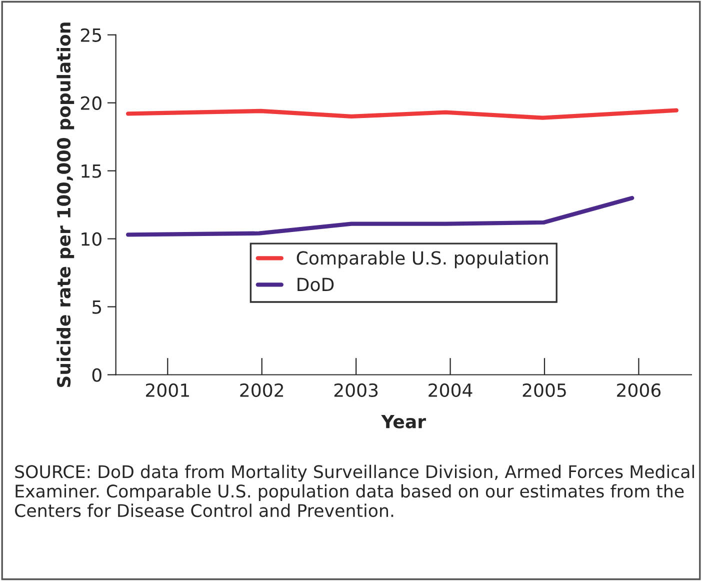 The image size is (702, 581). What do you see at coordinates (544, 390) in the screenshot?
I see `x-tick-label: 2005` at bounding box center [544, 390].